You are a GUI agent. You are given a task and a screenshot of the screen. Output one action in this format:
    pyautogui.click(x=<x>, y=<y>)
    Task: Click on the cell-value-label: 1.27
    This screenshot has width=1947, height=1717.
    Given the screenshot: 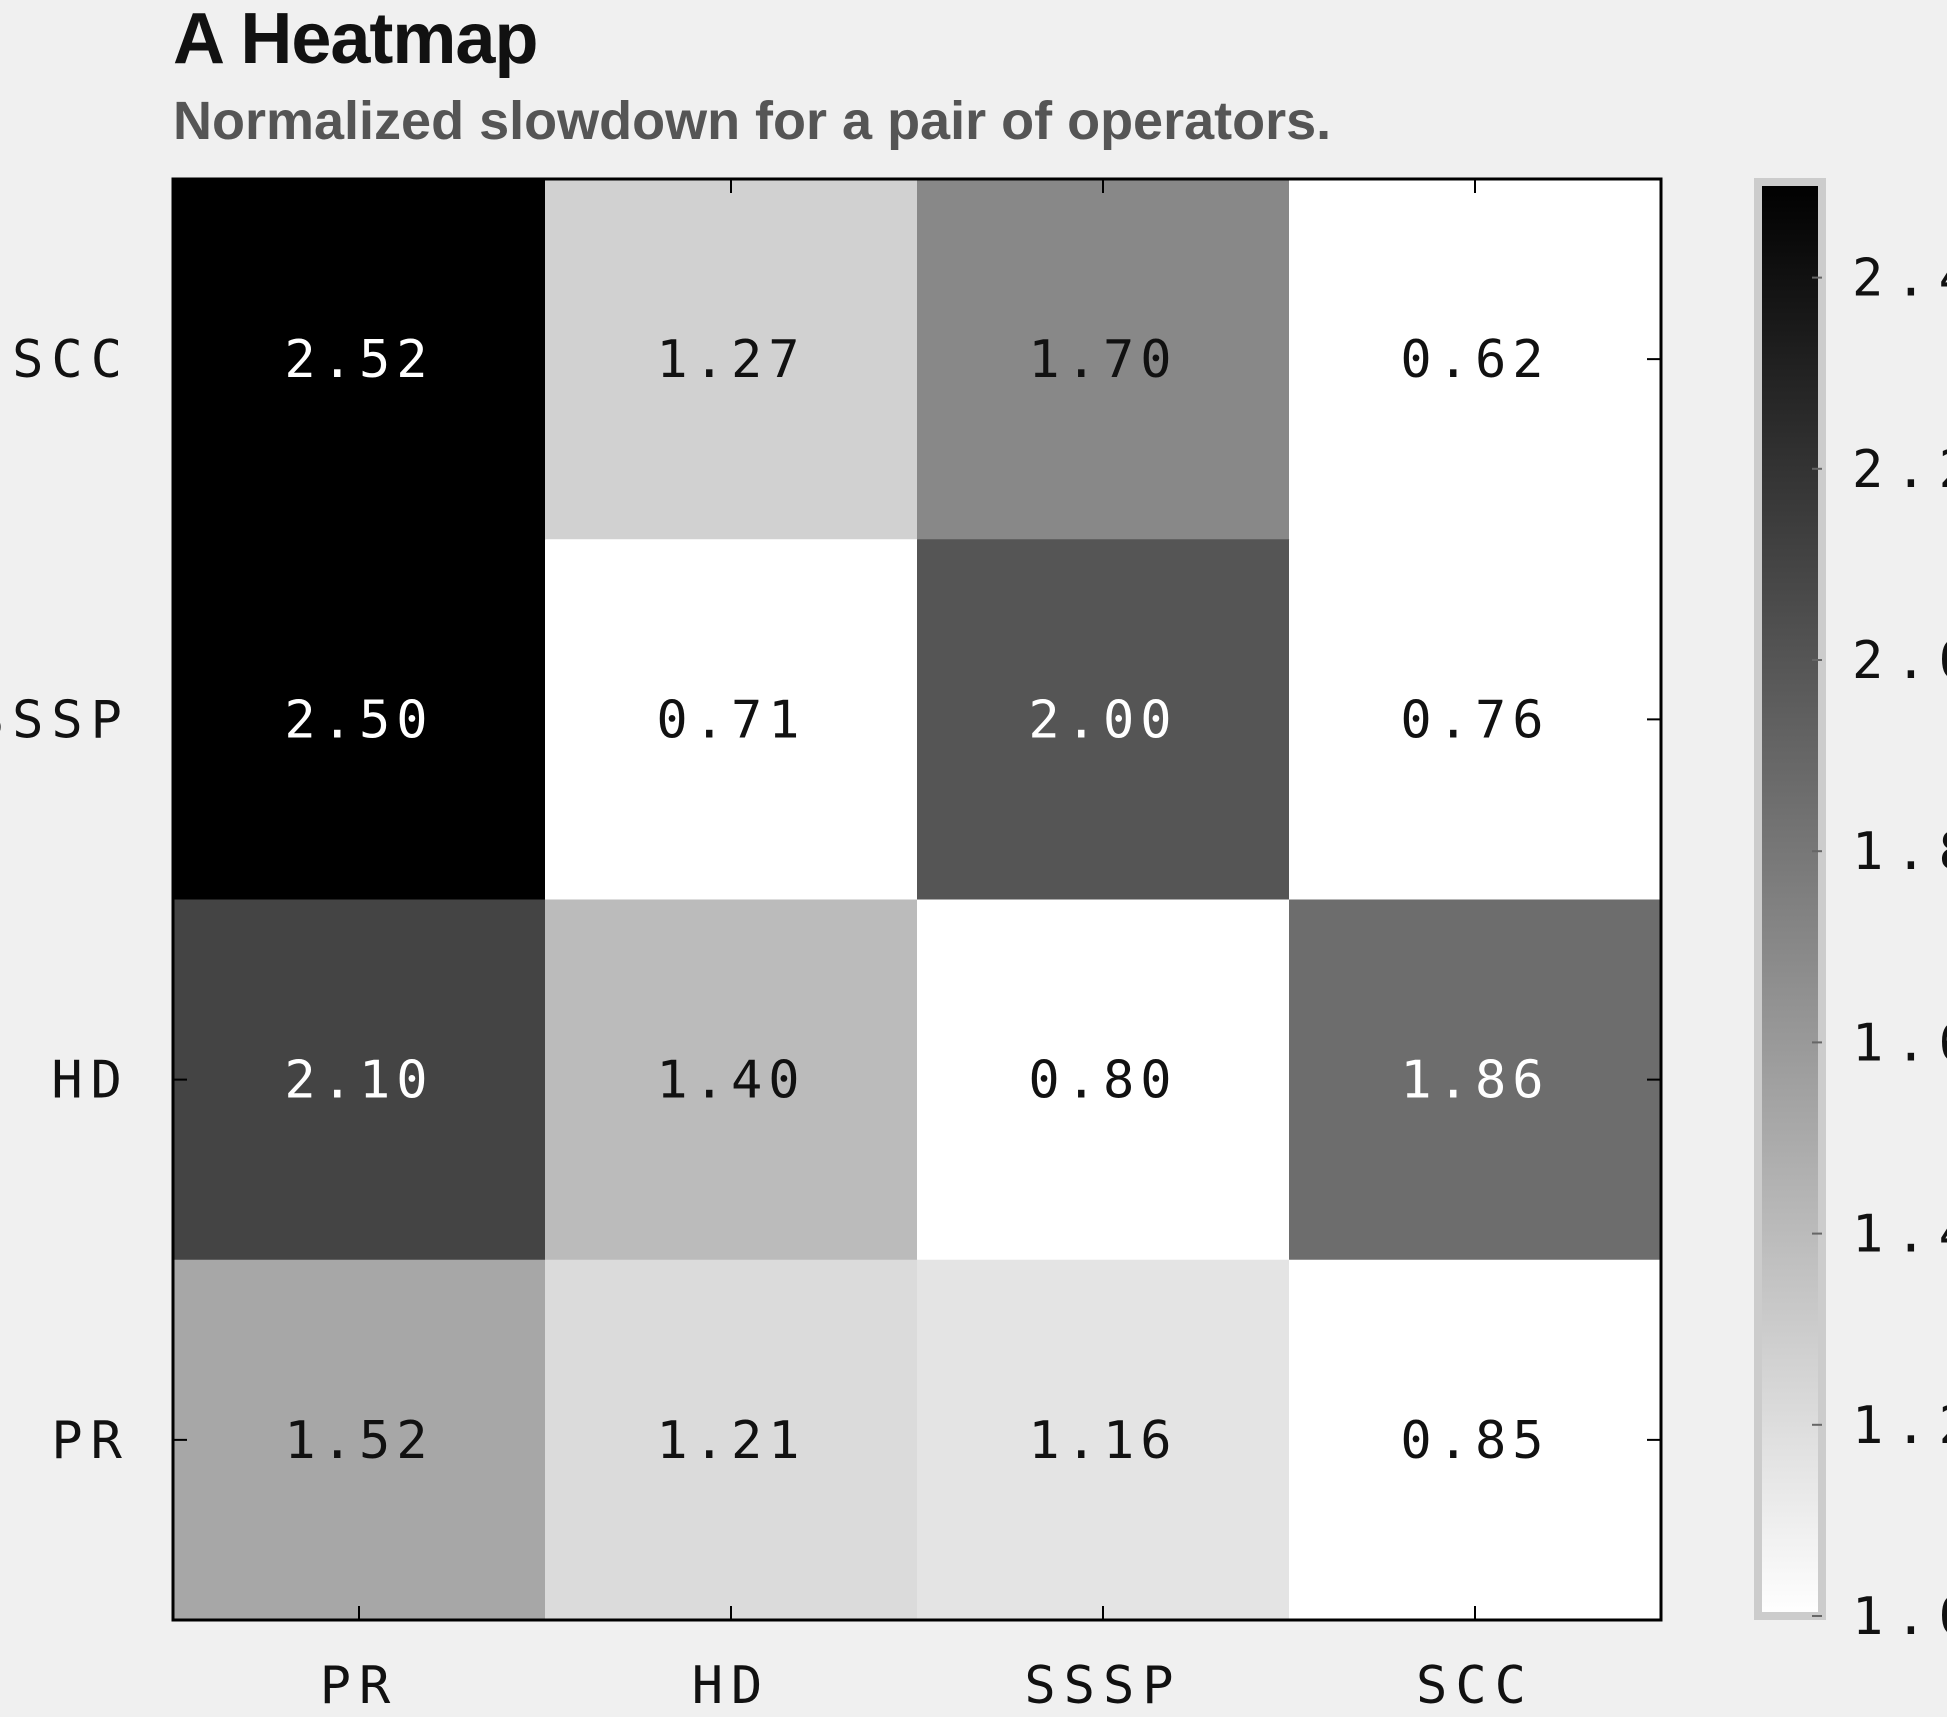 What is the action you would take?
    pyautogui.click(x=730, y=360)
    